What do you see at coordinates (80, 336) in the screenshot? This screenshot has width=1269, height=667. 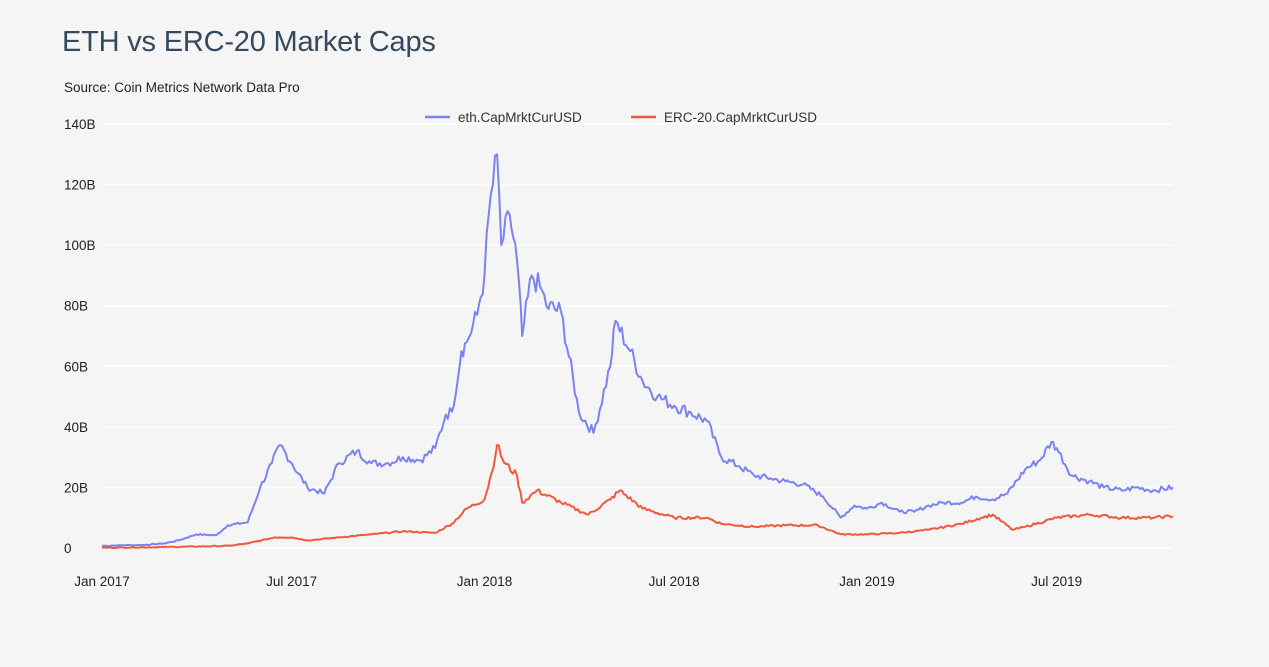 I see `y-axis: 0 20B 40B 60B 80B 100B 120B 140B` at bounding box center [80, 336].